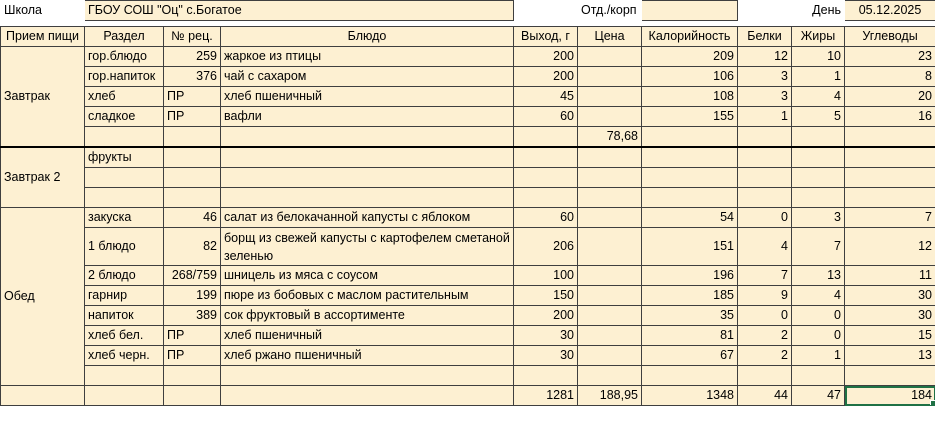  I want to click on row-dish: чай с сахаром, so click(367, 76).